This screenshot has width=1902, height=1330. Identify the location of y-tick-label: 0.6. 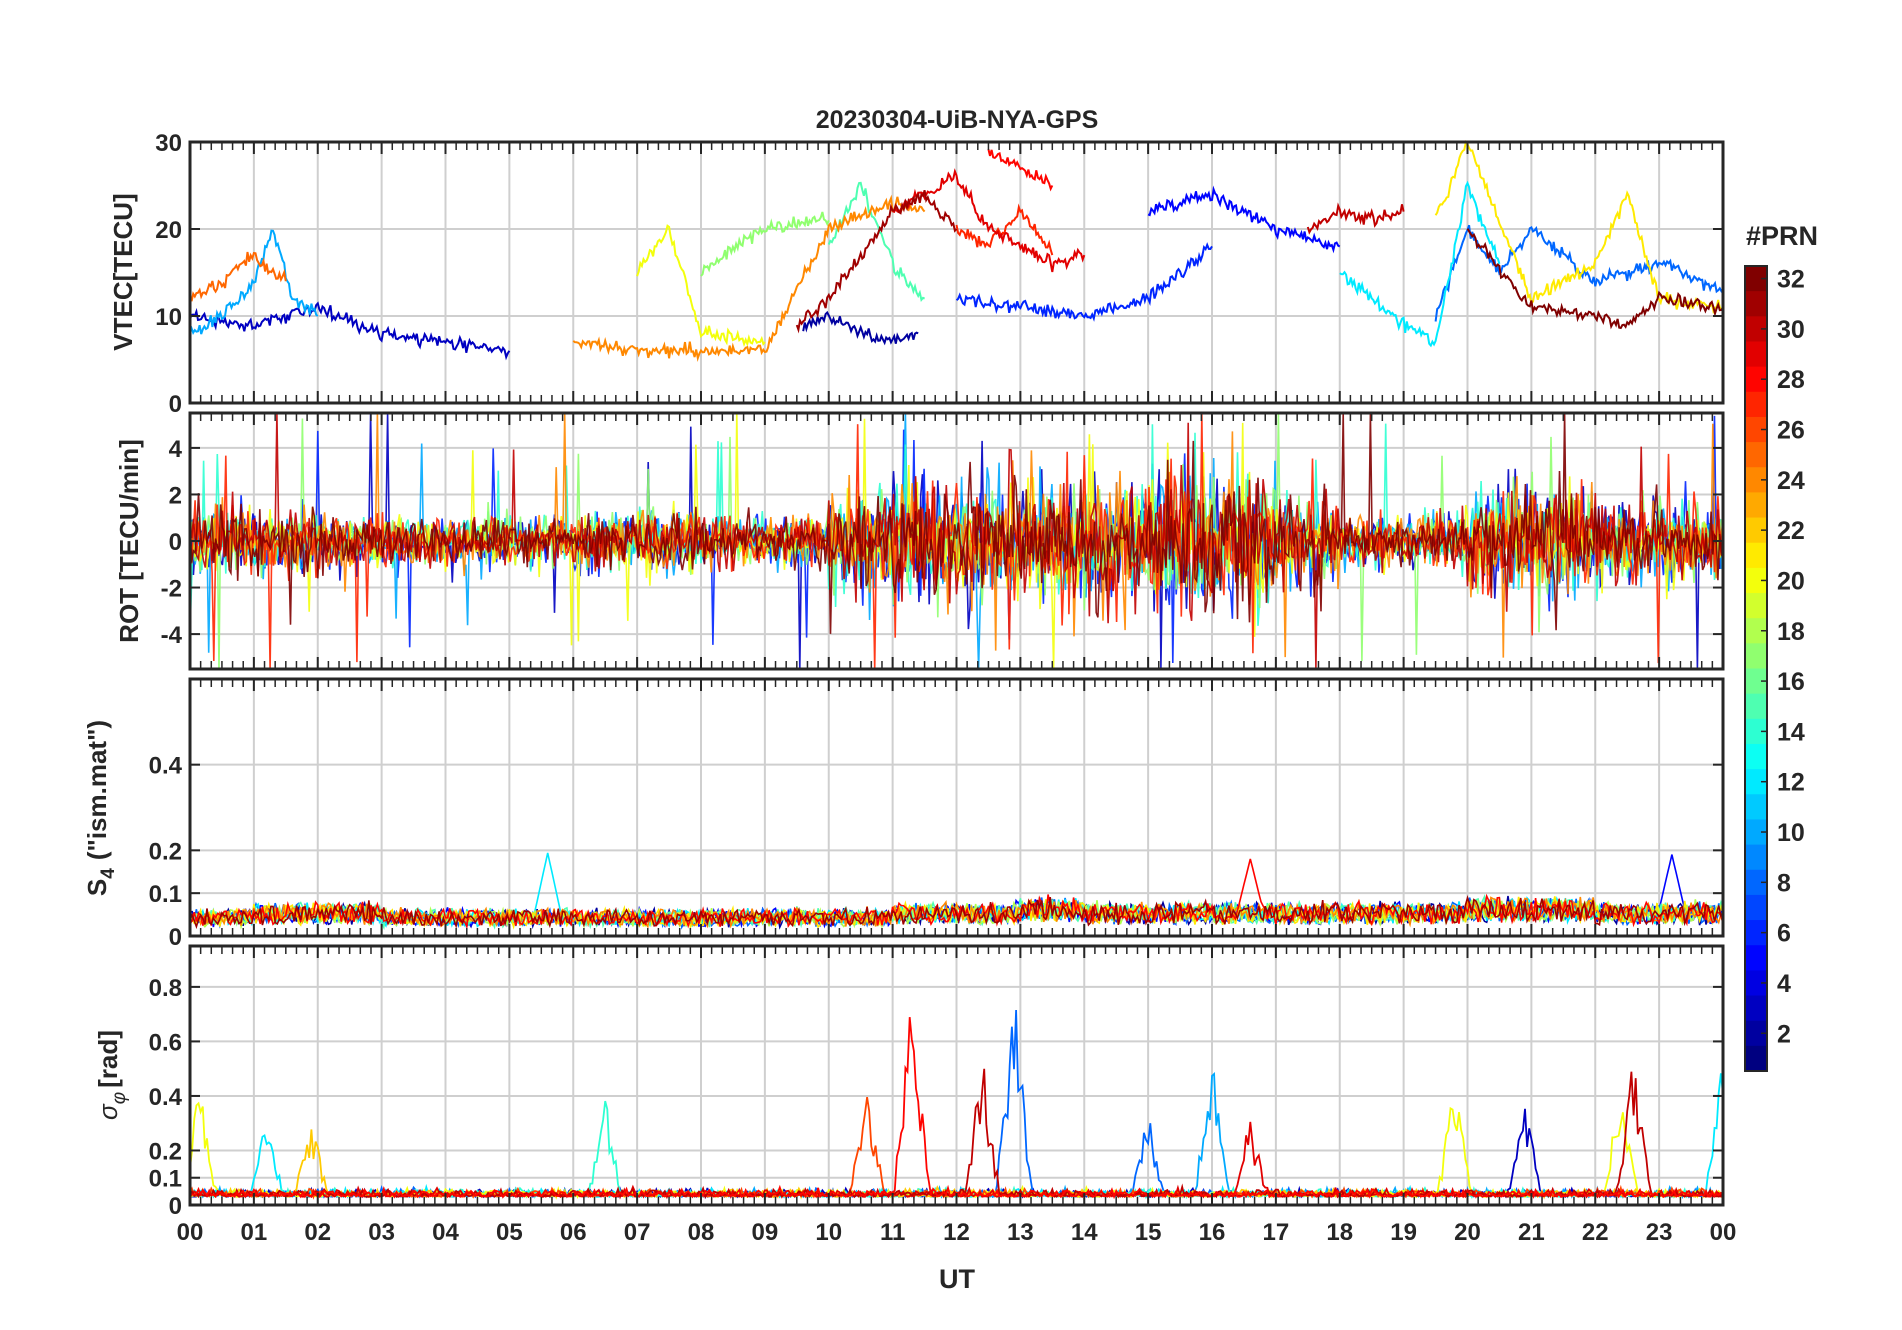
(165, 1042).